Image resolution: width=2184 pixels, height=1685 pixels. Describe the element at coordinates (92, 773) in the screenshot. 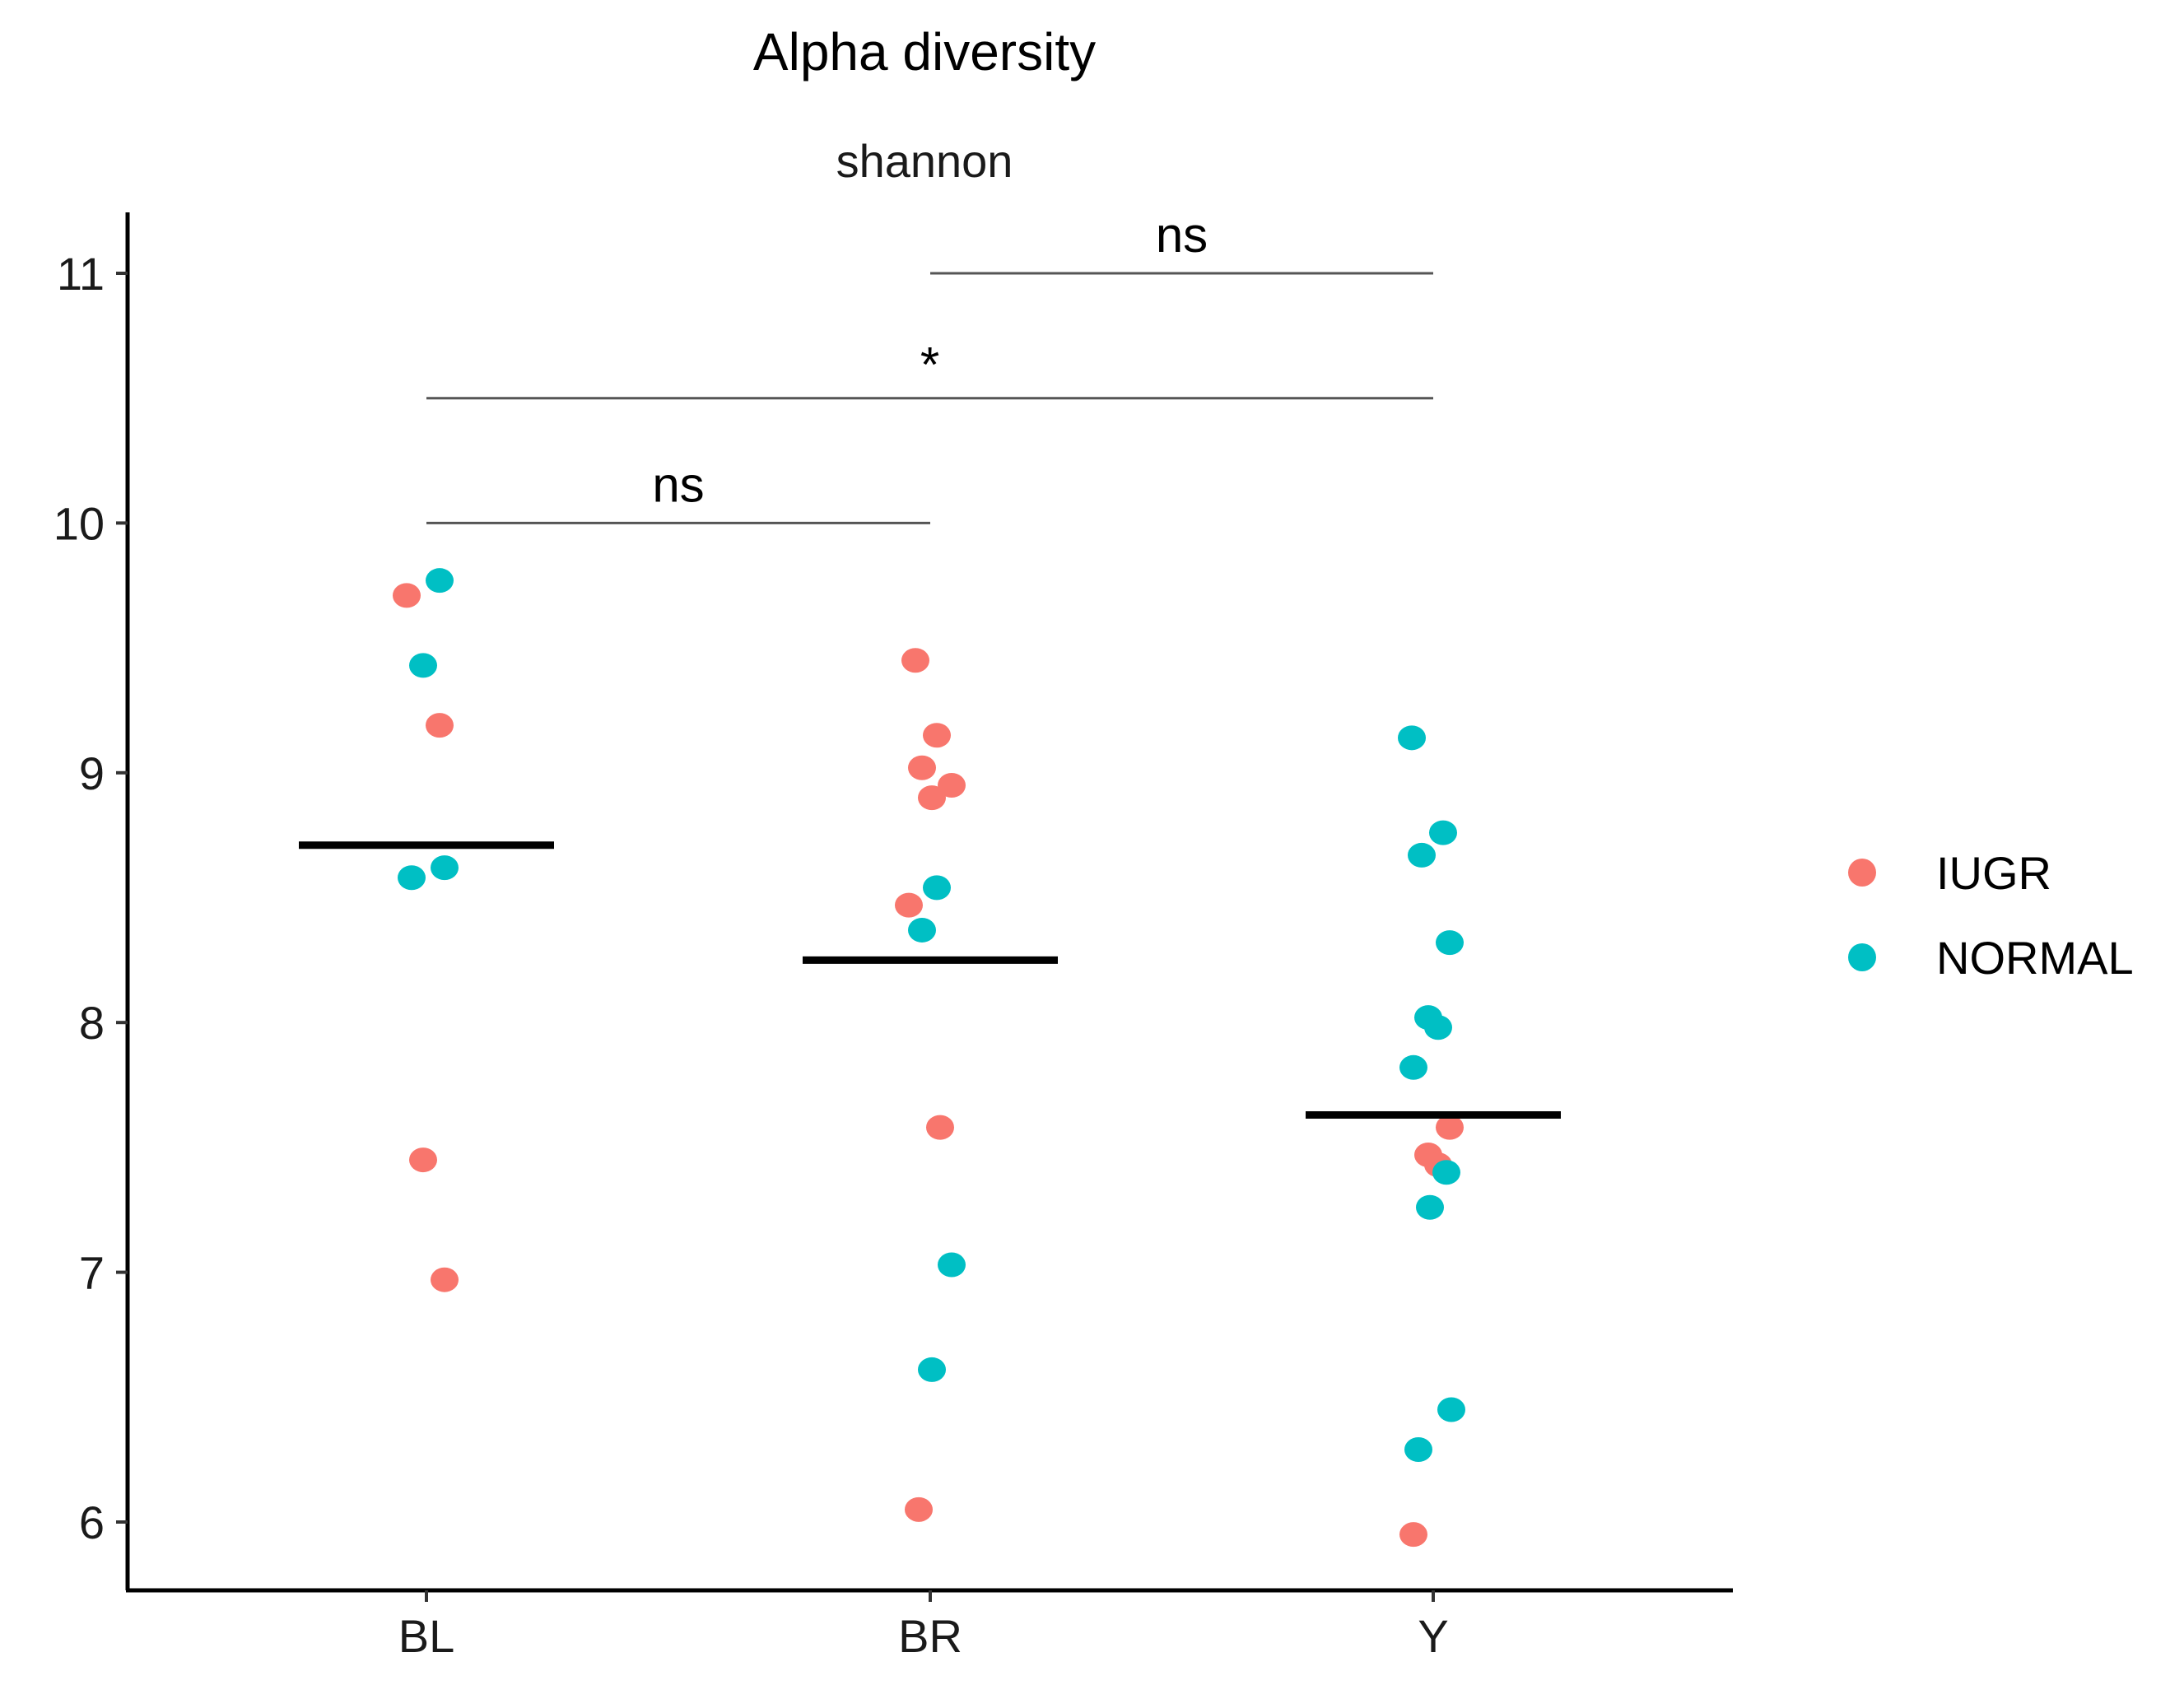

I see `y-tick-label: 9` at that location.